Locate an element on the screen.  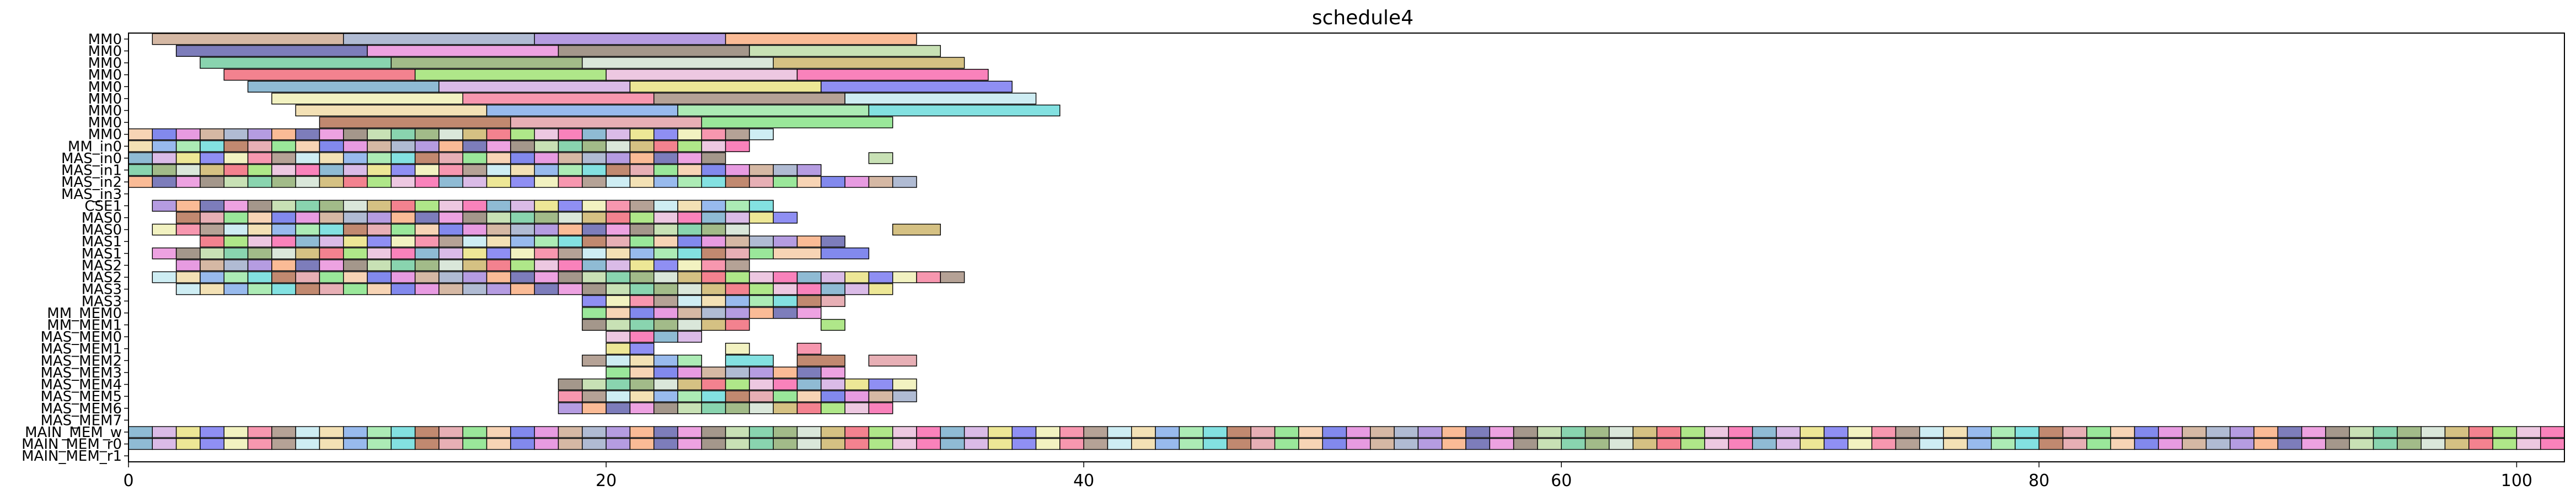
y-tick-label: MM0 is located at coordinates (105, 39).